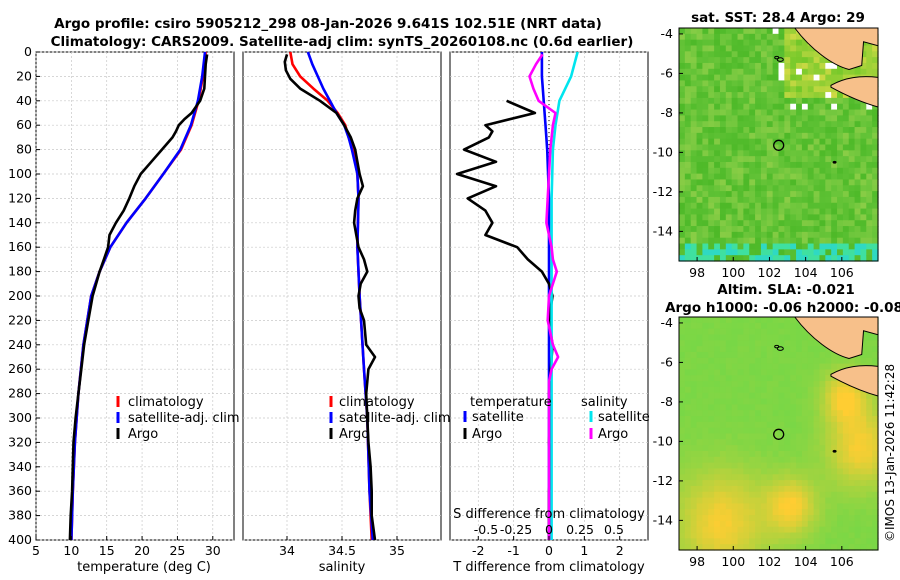  What do you see at coordinates (498, 417) in the screenshot?
I see `legend-label-t-satellite: satellite` at bounding box center [498, 417].